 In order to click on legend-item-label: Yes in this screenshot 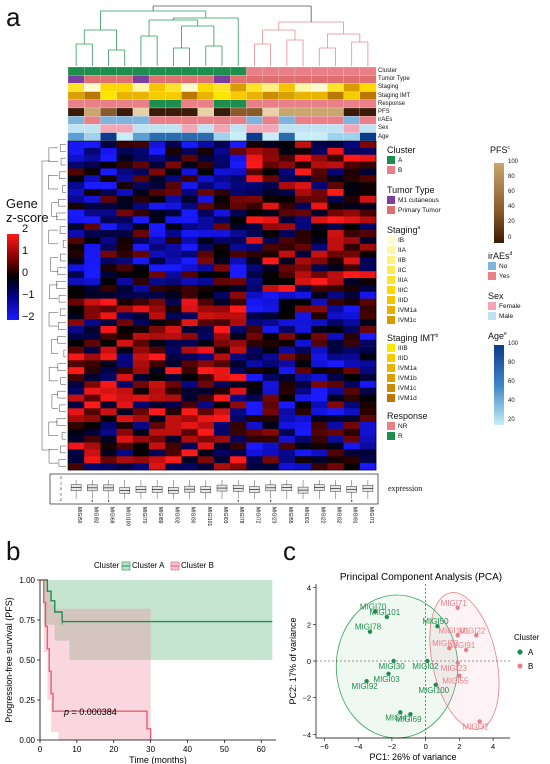, I will do `click(504, 276)`.